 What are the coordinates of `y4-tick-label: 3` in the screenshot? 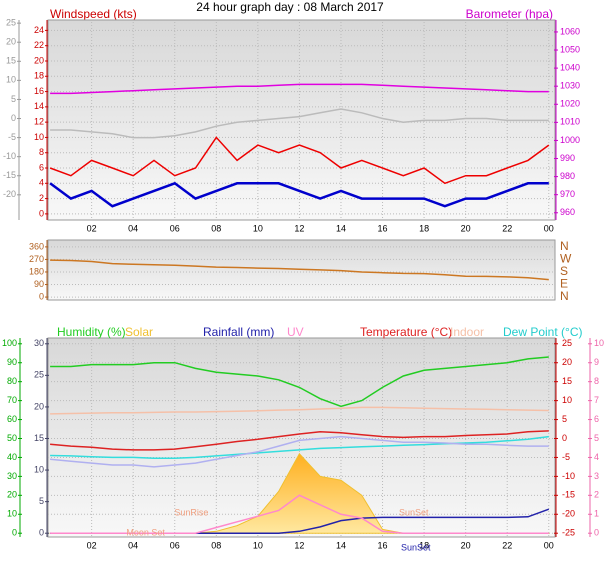 It's located at (596, 476).